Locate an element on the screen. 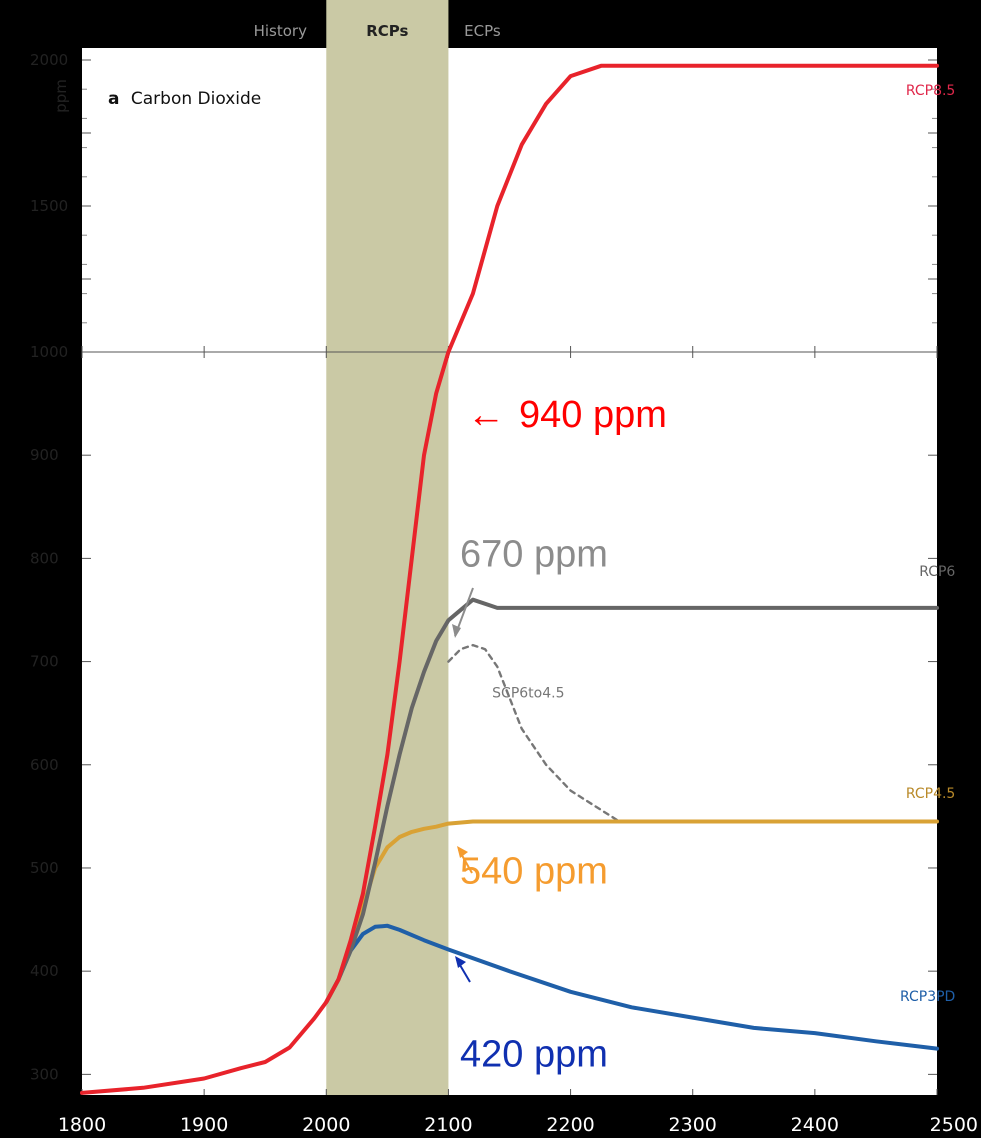 The width and height of the screenshot is (981, 1138). period-label-ecps: ECPs is located at coordinates (482, 31).